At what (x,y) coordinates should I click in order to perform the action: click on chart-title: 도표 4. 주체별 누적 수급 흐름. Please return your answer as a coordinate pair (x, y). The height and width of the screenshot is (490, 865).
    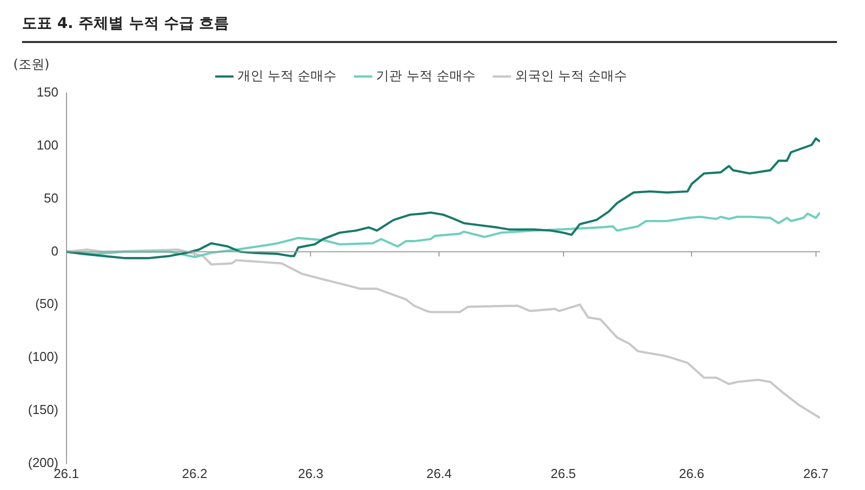
    Looking at the image, I should click on (429, 28).